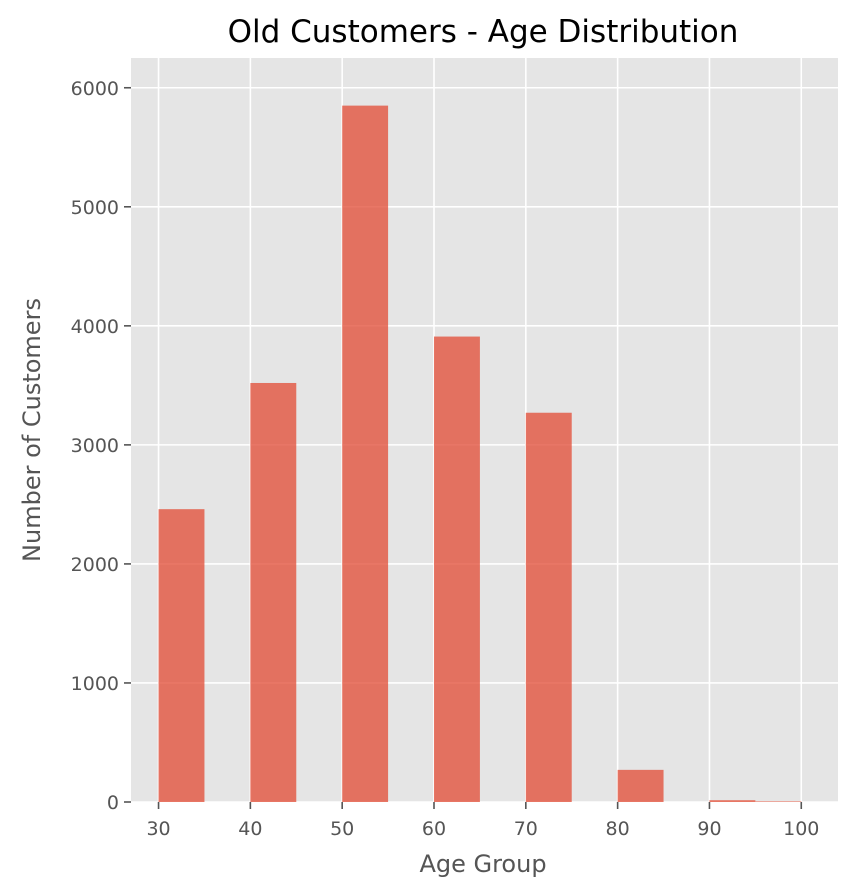 Image resolution: width=852 pixels, height=890 pixels. Describe the element at coordinates (434, 829) in the screenshot. I see `x-tick-label: 60` at that location.